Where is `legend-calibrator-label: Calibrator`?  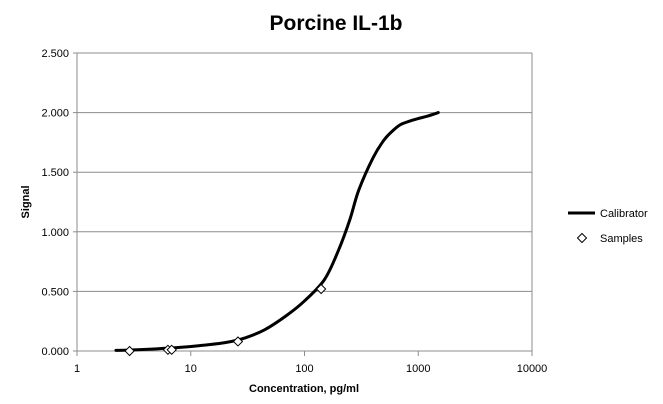
legend-calibrator-label: Calibrator is located at coordinates (624, 214).